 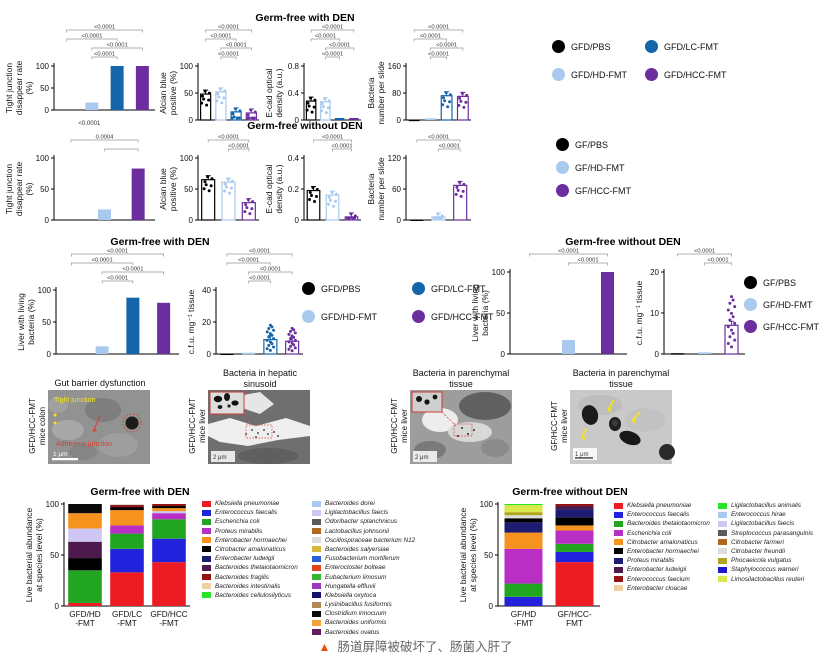 I want to click on chart-cfu-gf: c.f.u. mg⁻¹ tissue 0 10 20 <0.0001 <0.0001, so click(x=689, y=304).